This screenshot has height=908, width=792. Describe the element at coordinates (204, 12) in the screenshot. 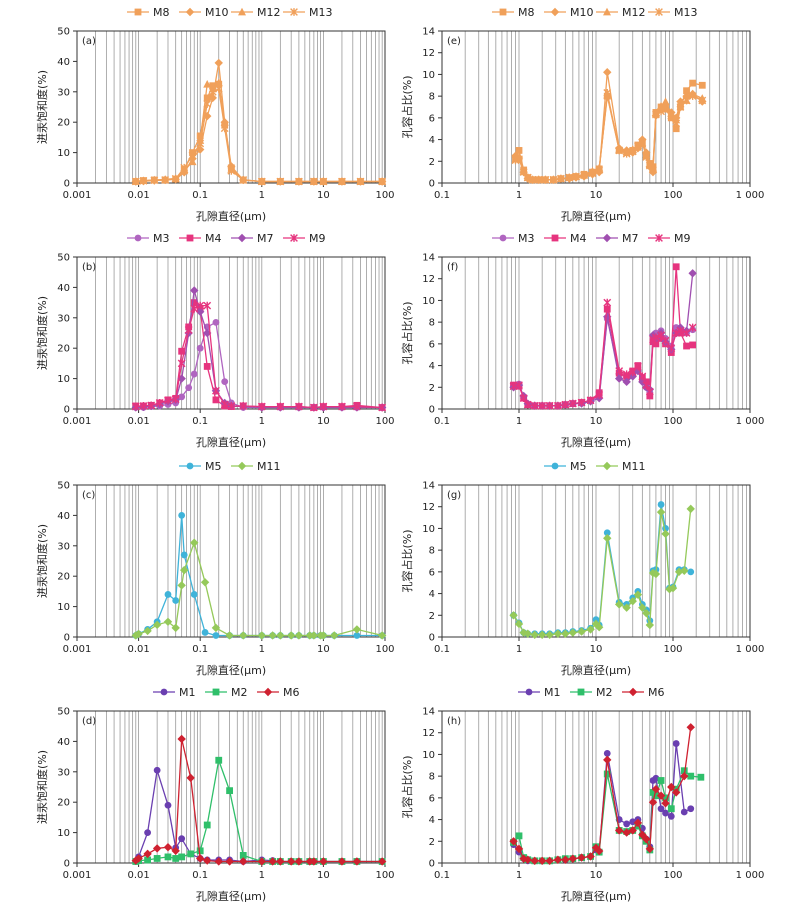

I see `legend-item: M10` at that location.